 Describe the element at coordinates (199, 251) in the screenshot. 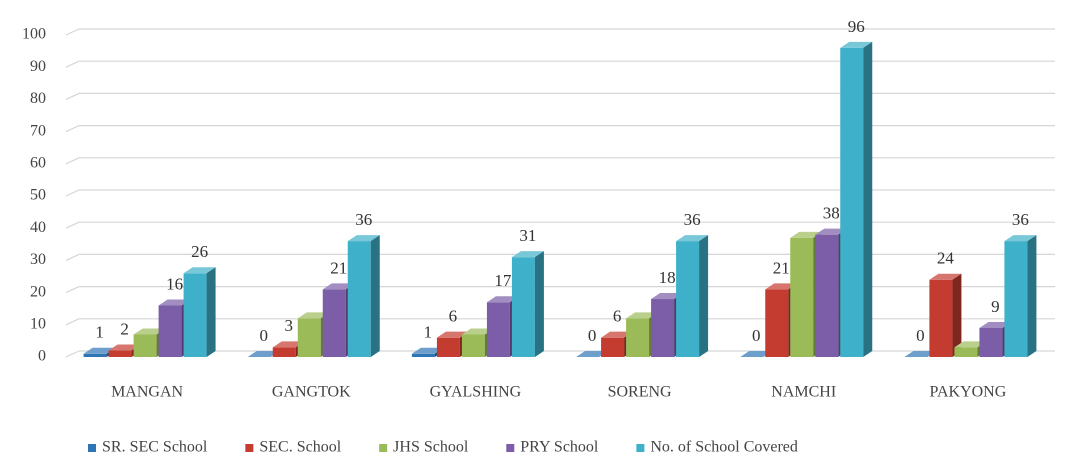

I see `data-label: 26` at that location.